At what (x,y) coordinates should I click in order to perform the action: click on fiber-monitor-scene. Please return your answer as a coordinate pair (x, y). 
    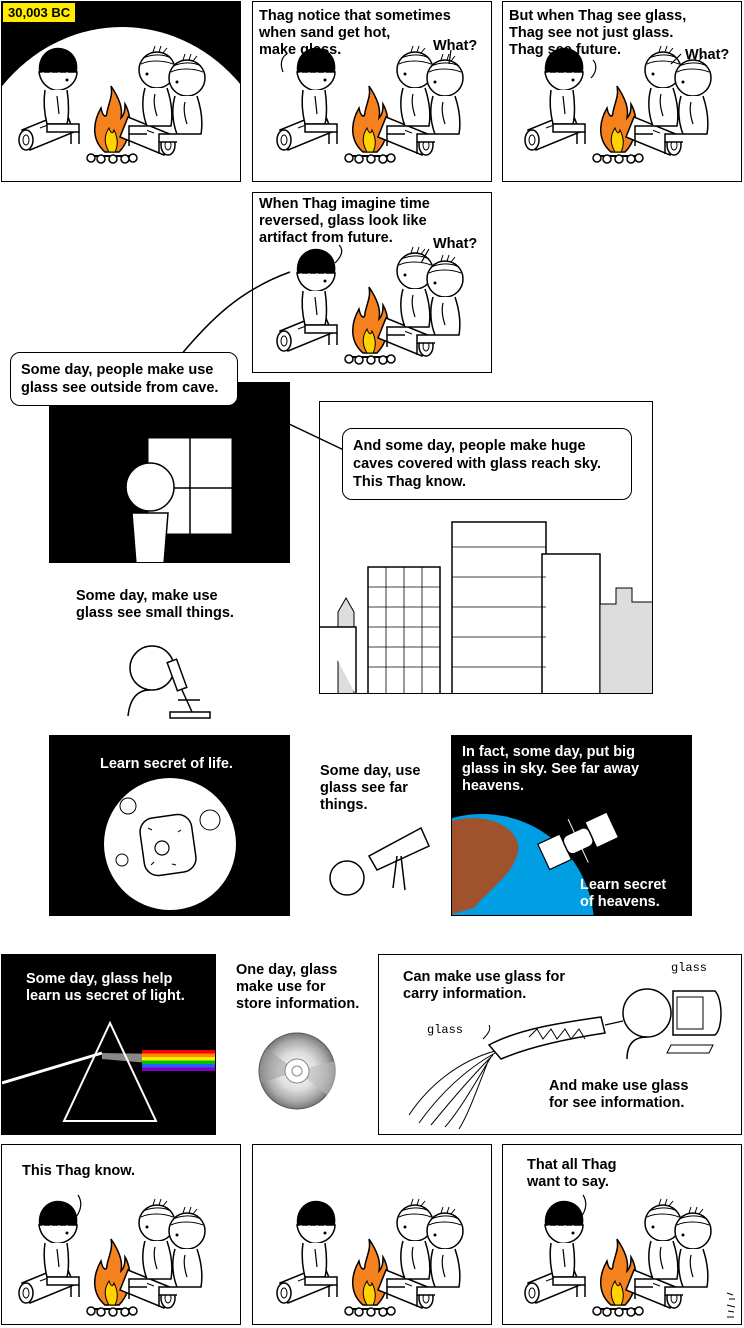
    Looking at the image, I should click on (565, 1059).